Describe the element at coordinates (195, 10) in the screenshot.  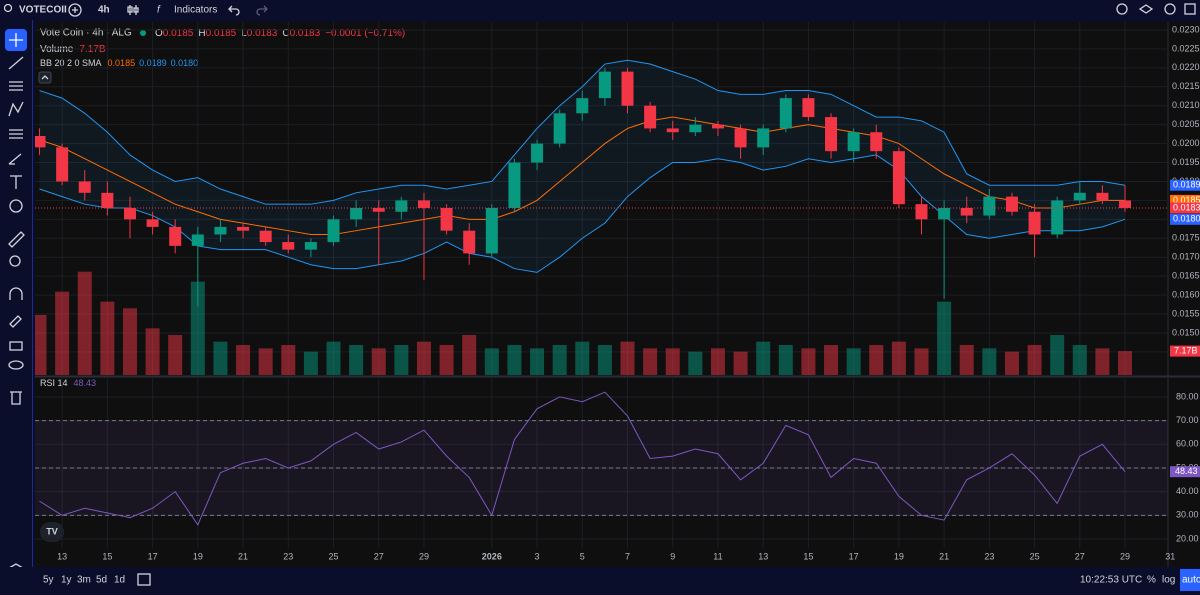
I see `indicators-button: Indicators` at that location.